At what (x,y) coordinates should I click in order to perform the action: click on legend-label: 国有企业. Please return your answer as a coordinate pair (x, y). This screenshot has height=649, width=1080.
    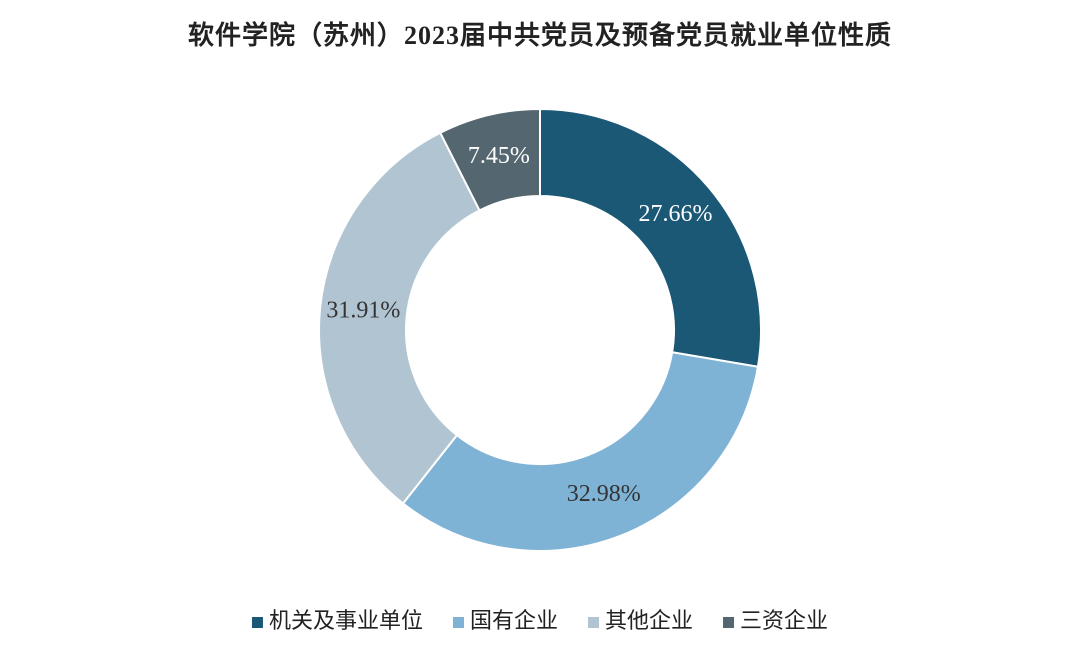
    Looking at the image, I should click on (514, 620).